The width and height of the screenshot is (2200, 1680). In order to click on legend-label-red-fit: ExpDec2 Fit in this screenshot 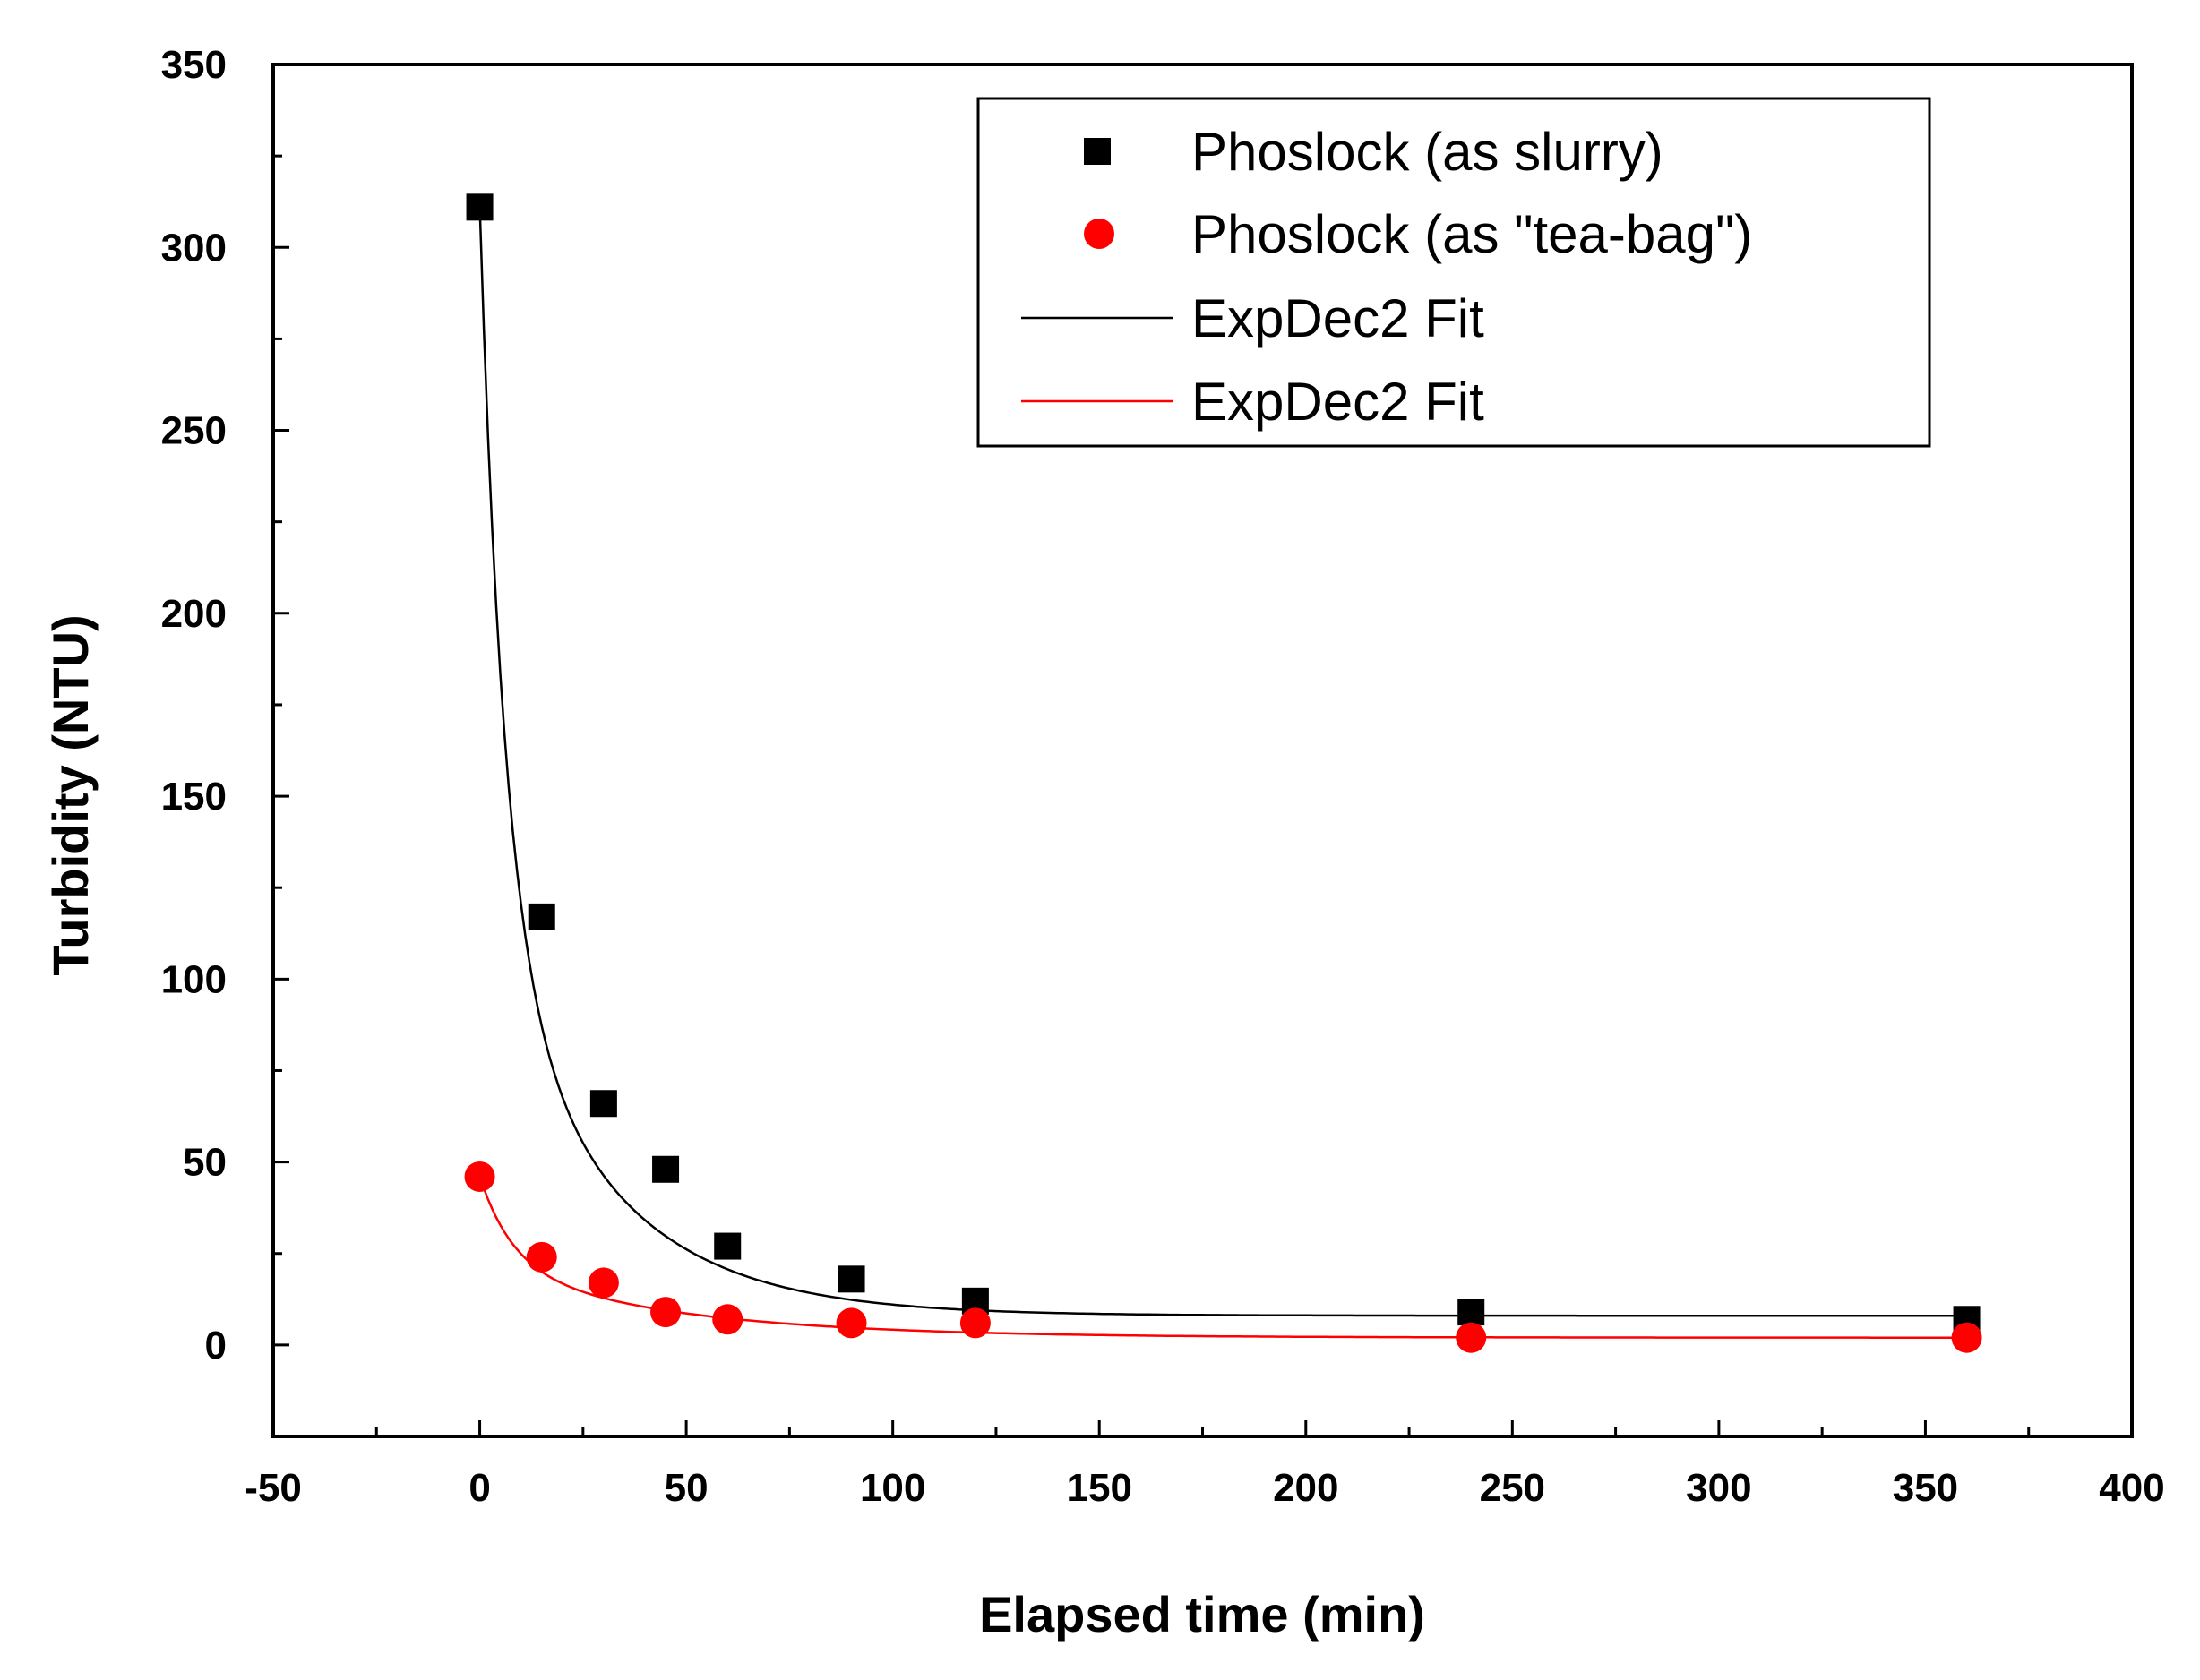, I will do `click(1337, 402)`.